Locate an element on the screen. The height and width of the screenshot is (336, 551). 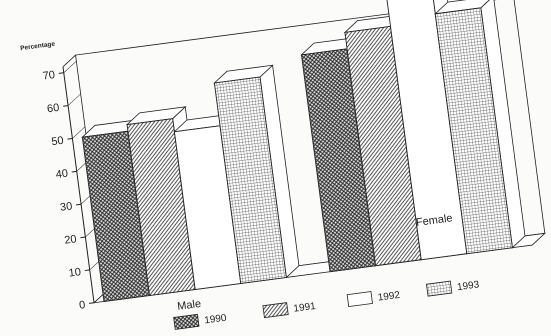
legend-item-1993: 1993 is located at coordinates (453, 288).